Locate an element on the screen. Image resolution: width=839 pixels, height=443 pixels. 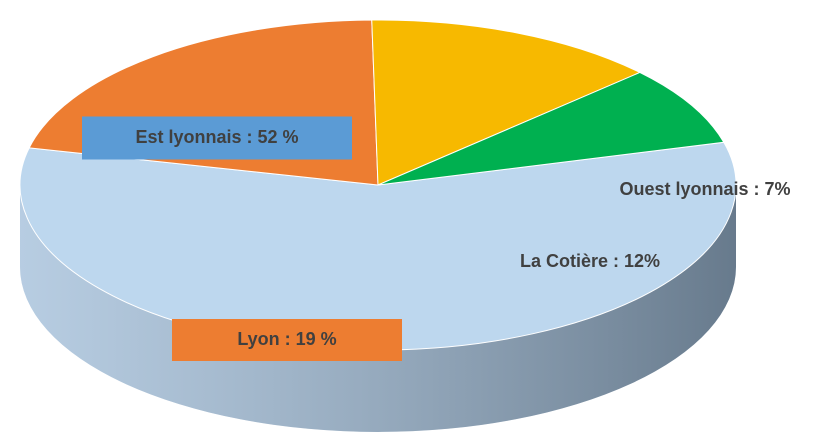
data-label: Est lyonnais : 52 % is located at coordinates (216, 137).